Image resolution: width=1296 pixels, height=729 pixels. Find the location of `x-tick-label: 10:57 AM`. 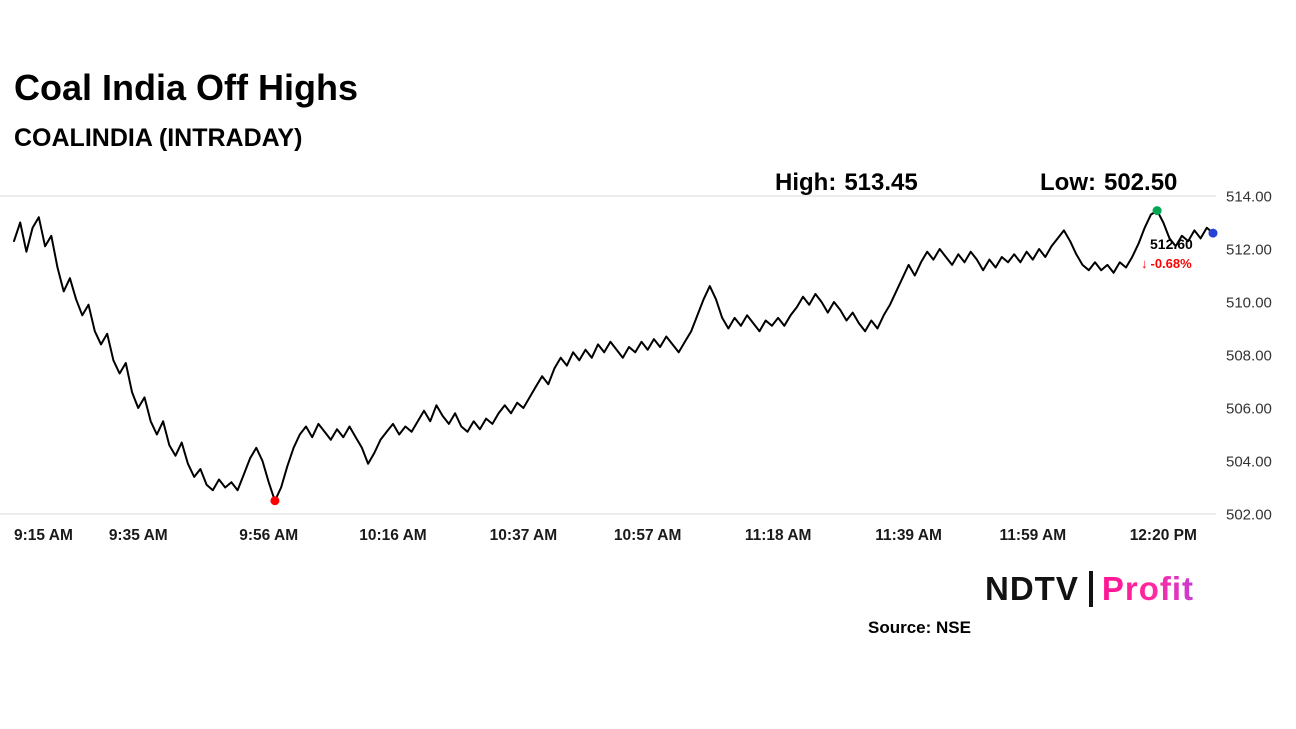

x-tick-label: 10:57 AM is located at coordinates (647, 535).